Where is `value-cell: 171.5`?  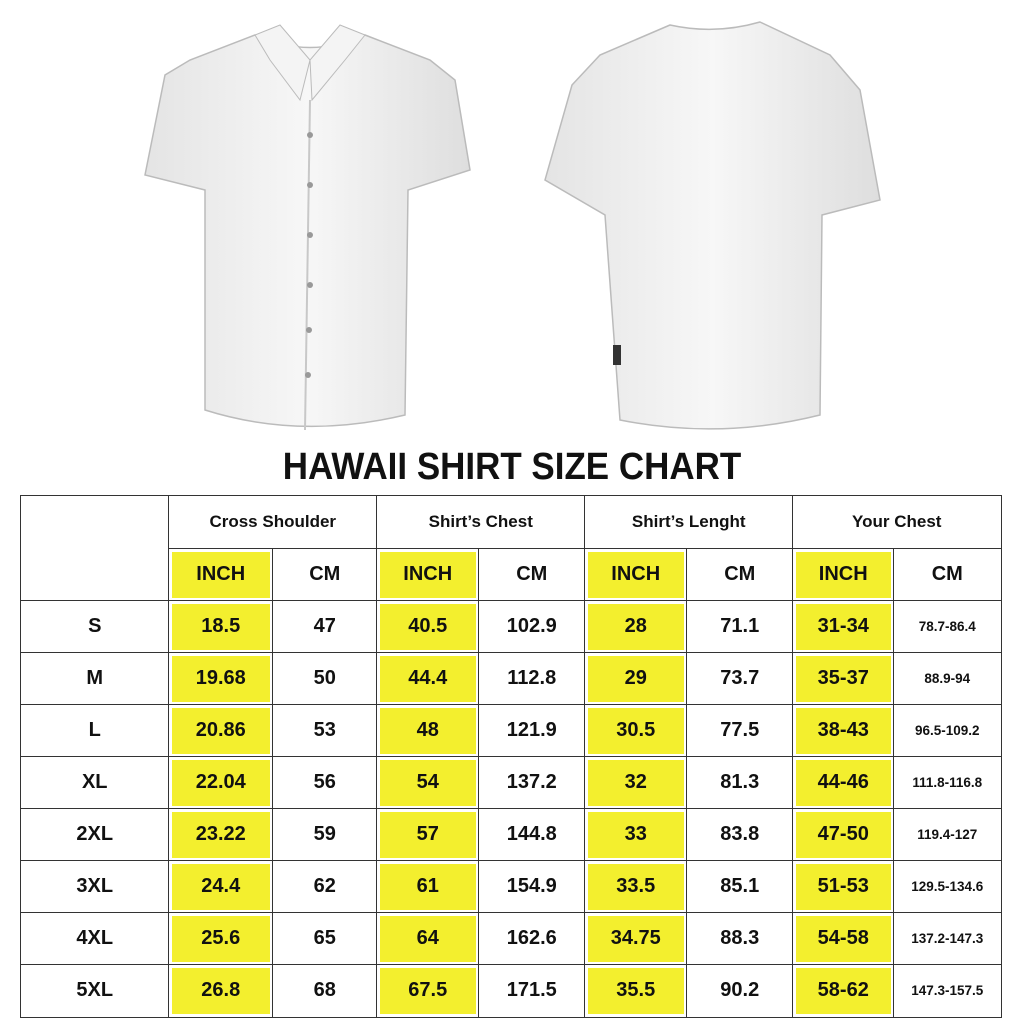
value-cell: 171.5 is located at coordinates (532, 991).